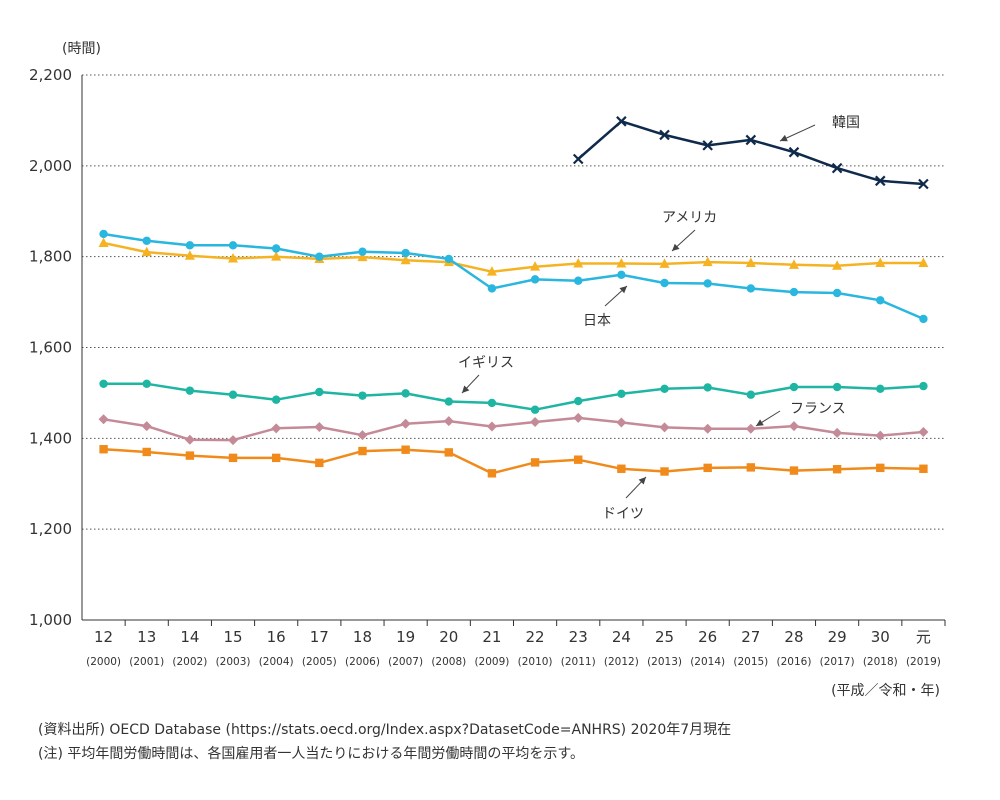 The height and width of the screenshot is (800, 1000). I want to click on x-tick-label: 20, so click(448, 637).